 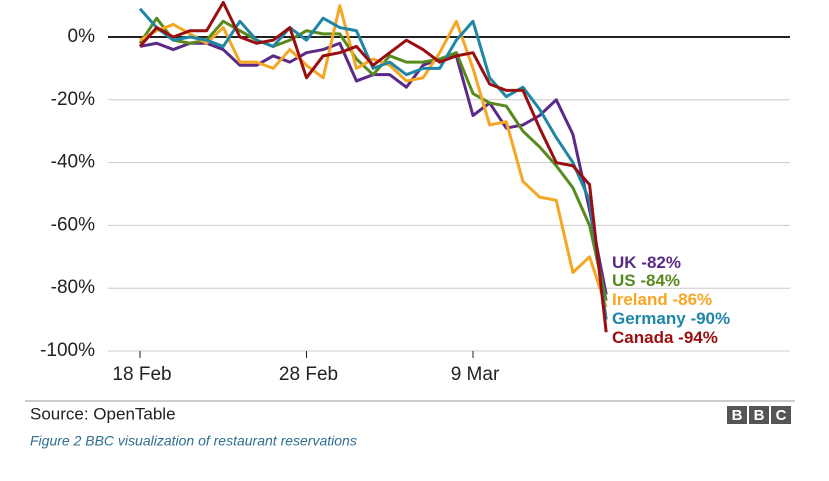 What do you see at coordinates (308, 374) in the screenshot?
I see `x-tick-label: 28 Feb` at bounding box center [308, 374].